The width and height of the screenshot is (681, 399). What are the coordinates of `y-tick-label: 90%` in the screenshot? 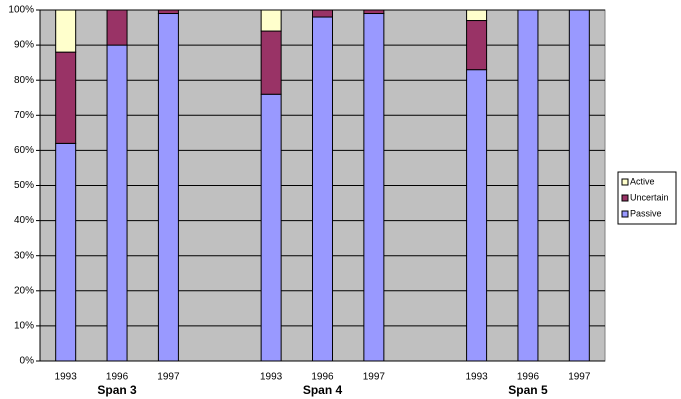 It's located at (24, 45).